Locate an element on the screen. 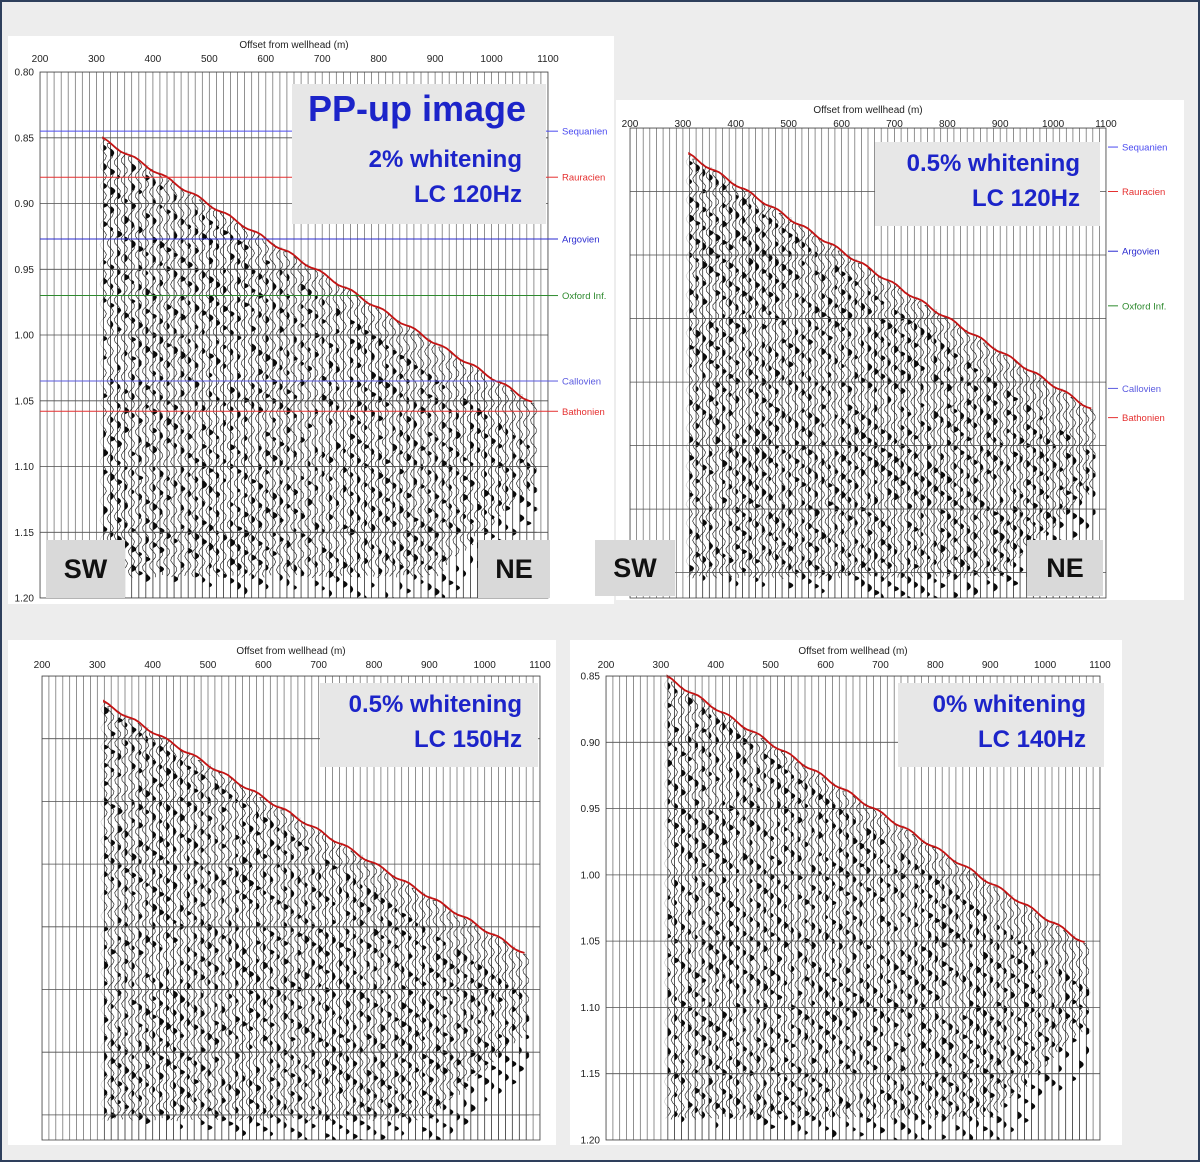  low-cut-label: LC 150Hz is located at coordinates (467, 739).